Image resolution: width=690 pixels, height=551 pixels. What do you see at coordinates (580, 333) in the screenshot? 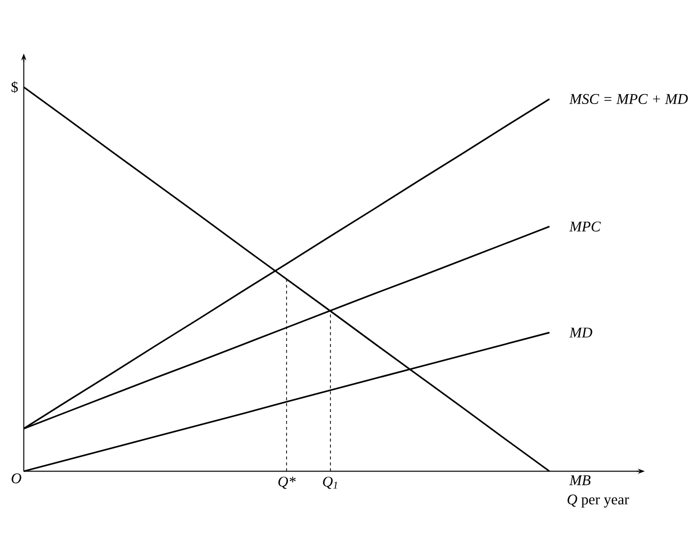
I see `series-label: MD` at bounding box center [580, 333].